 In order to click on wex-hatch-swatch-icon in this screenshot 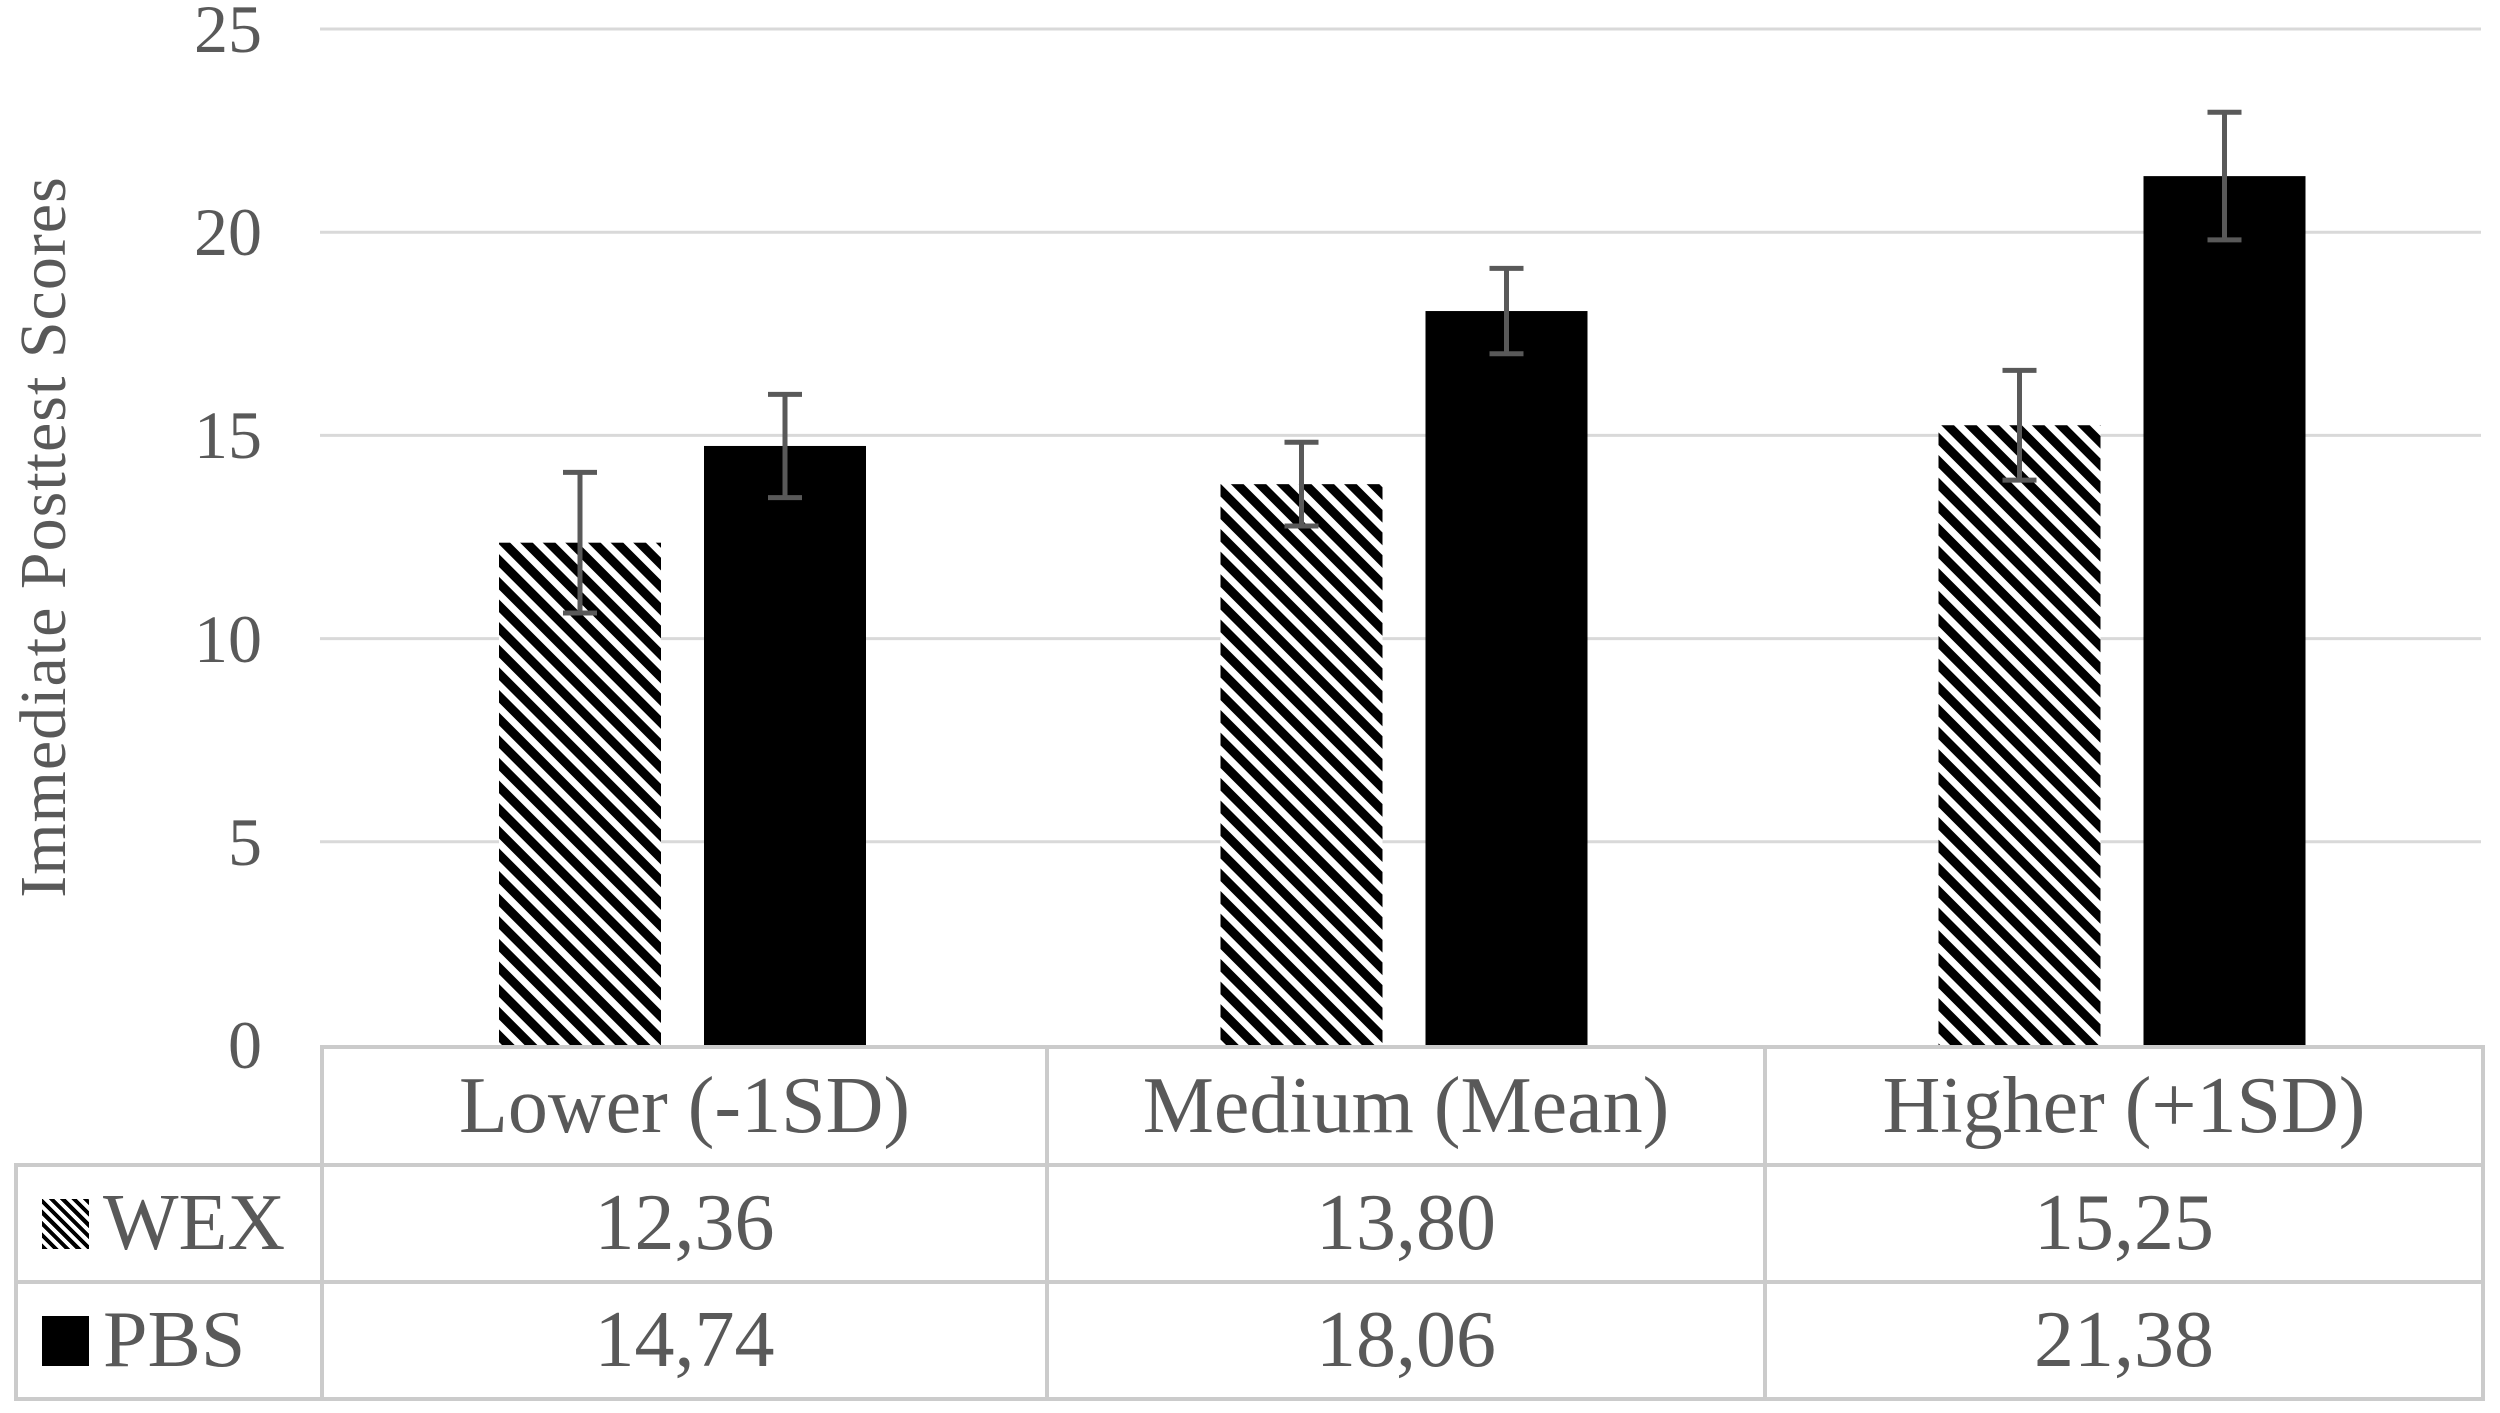, I will do `click(65, 1223)`.